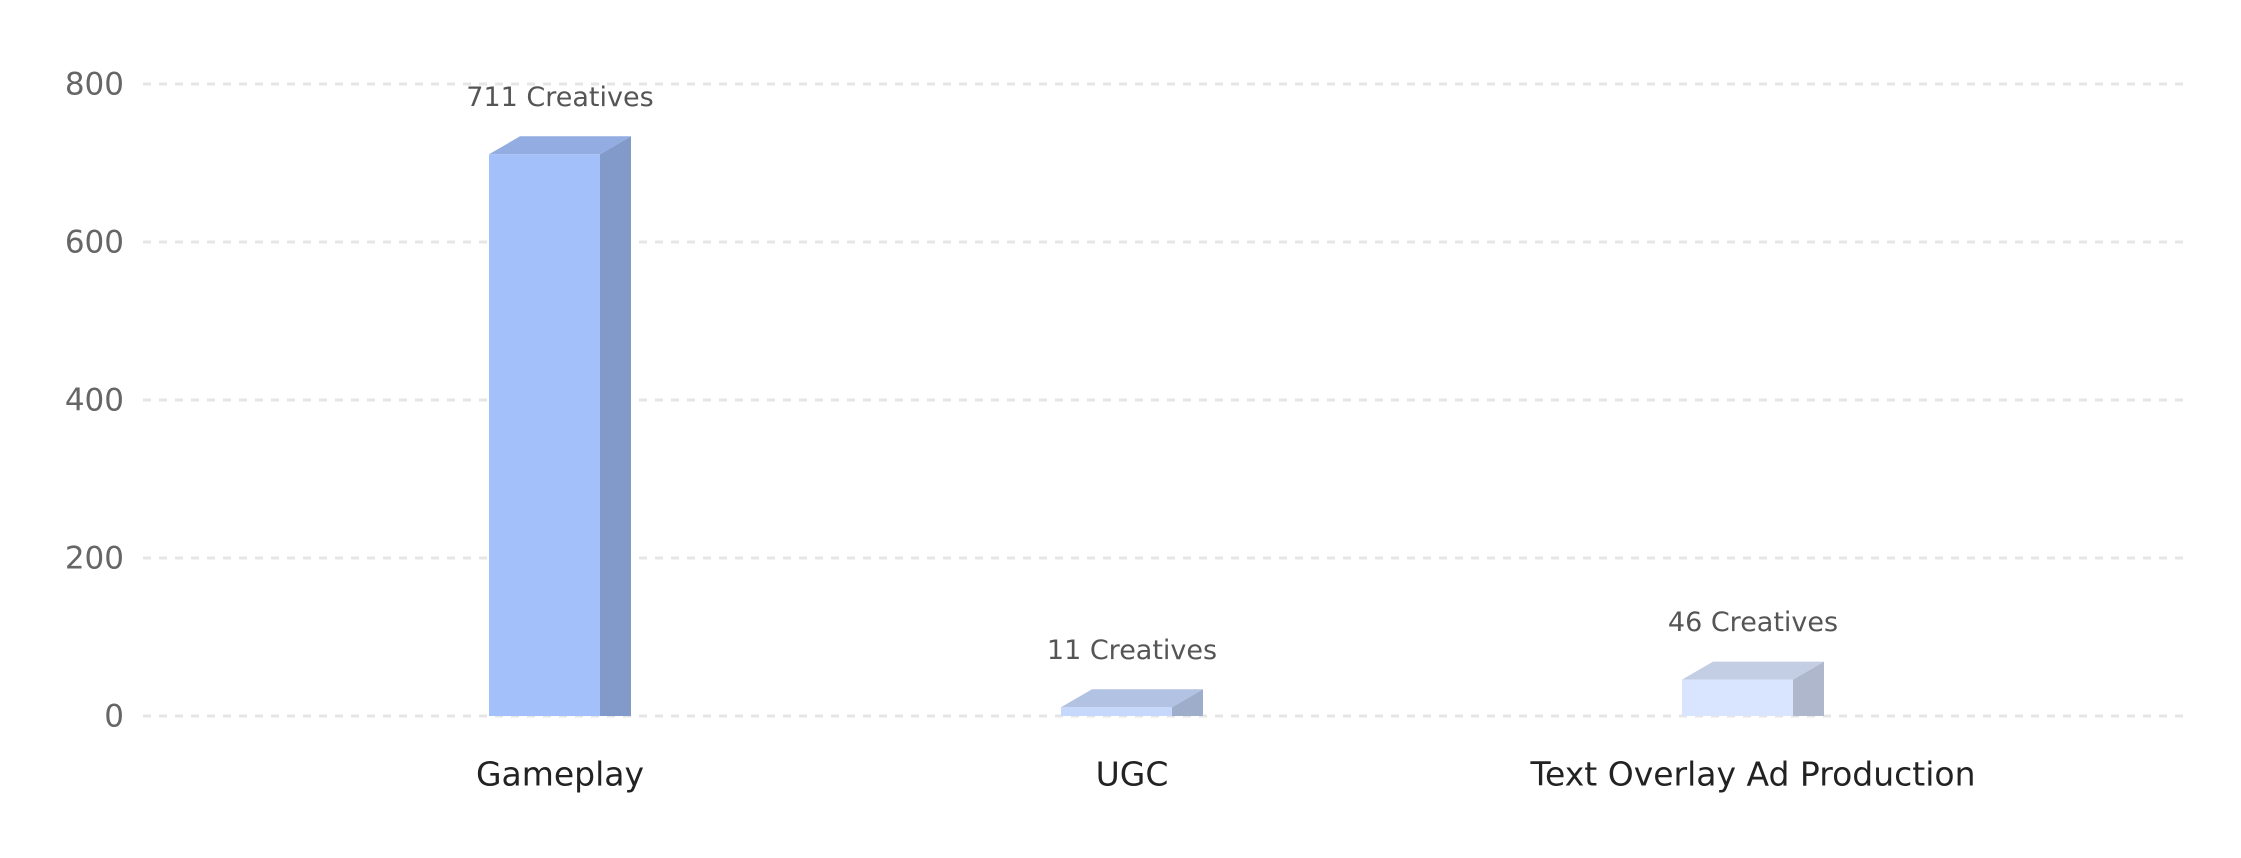 The image size is (2241, 858). What do you see at coordinates (1132, 774) in the screenshot?
I see `x-tick-label: UGC` at bounding box center [1132, 774].